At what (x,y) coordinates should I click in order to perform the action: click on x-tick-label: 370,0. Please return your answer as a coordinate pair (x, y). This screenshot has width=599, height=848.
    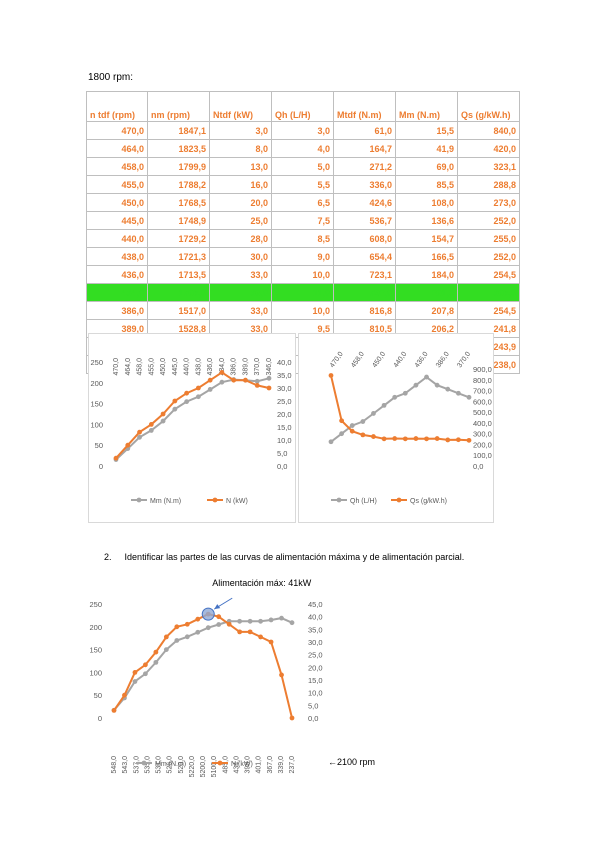
    Looking at the image, I should click on (464, 360).